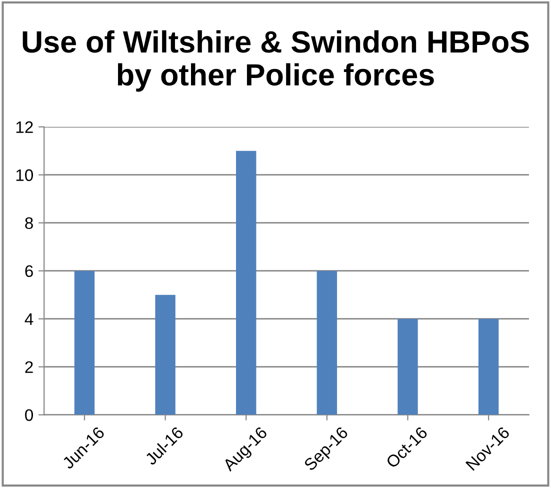  What do you see at coordinates (25, 175) in the screenshot?
I see `y-tick-label: 10` at bounding box center [25, 175].